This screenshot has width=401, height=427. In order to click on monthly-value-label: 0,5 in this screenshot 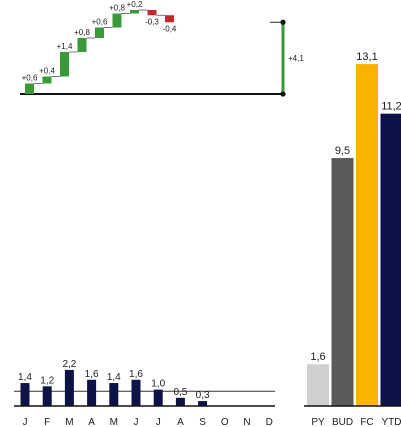, I will do `click(180, 392)`.